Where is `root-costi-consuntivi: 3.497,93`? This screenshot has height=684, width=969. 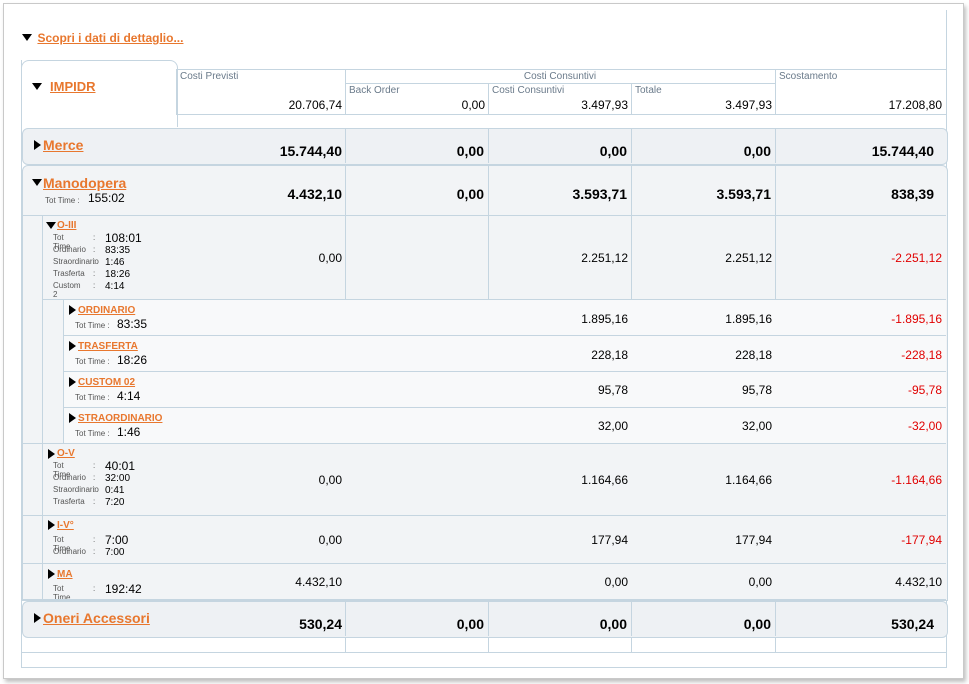
root-costi-consuntivi: 3.497,93 is located at coordinates (604, 105).